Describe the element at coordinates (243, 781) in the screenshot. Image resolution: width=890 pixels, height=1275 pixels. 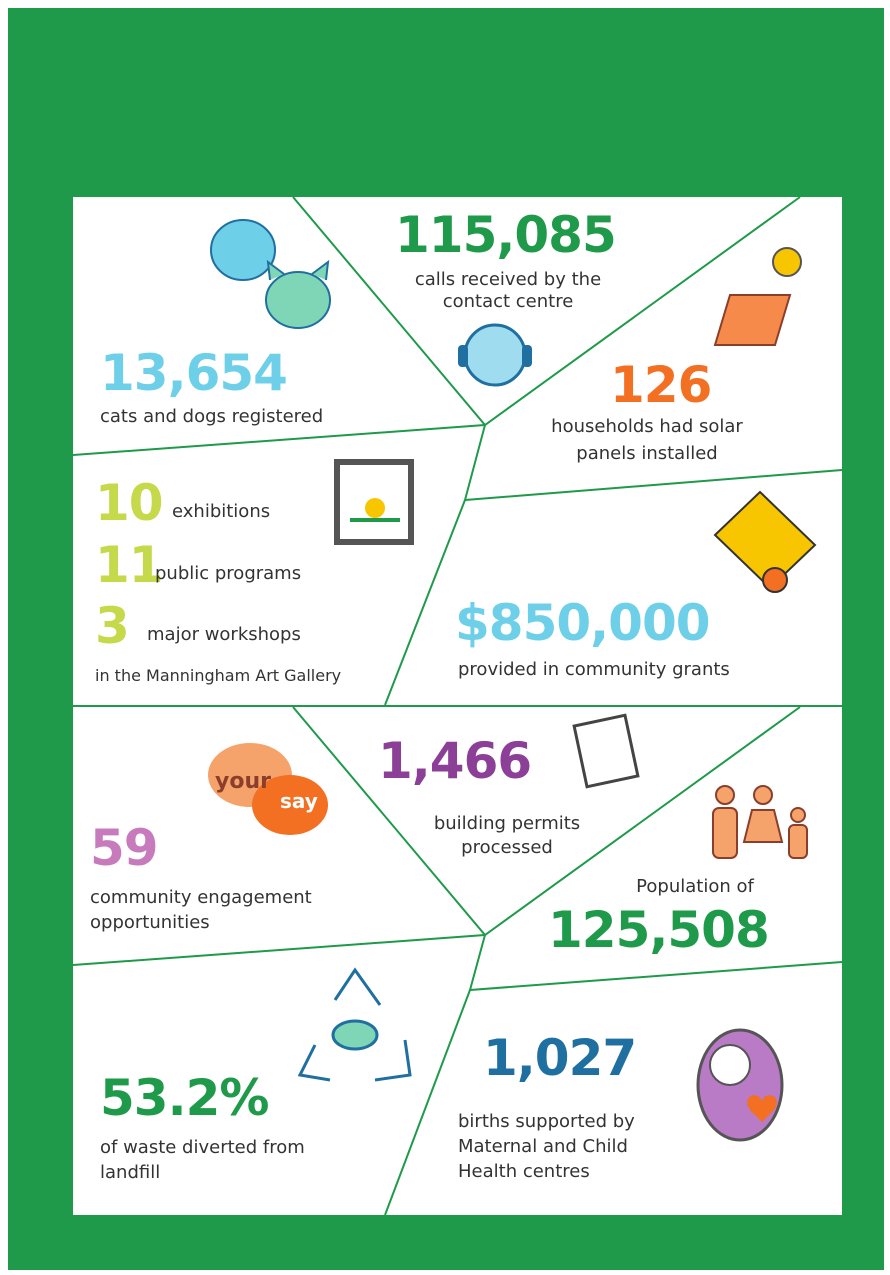
I see `icon-text: your` at that location.